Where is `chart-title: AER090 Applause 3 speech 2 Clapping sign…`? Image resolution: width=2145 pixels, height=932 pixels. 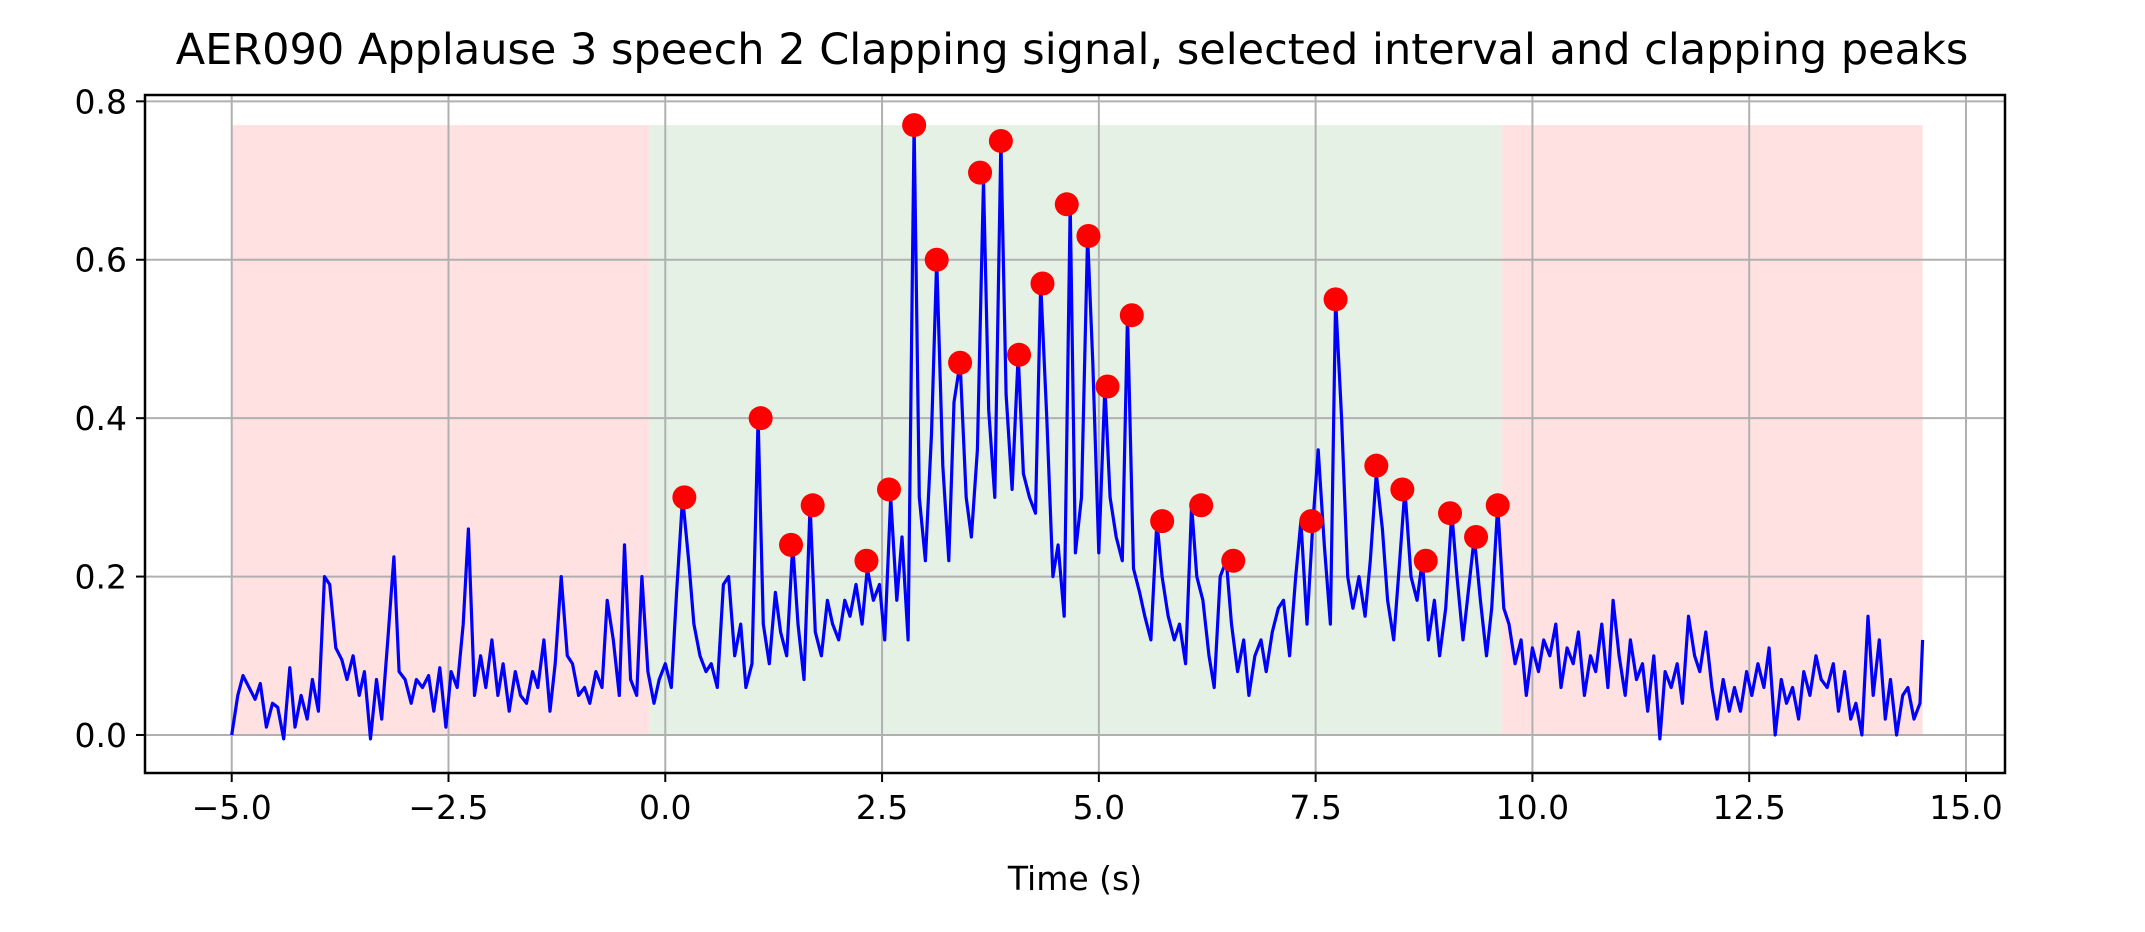
chart-title: AER090 Applause 3 speech 2 Clapping sign… is located at coordinates (1072, 50).